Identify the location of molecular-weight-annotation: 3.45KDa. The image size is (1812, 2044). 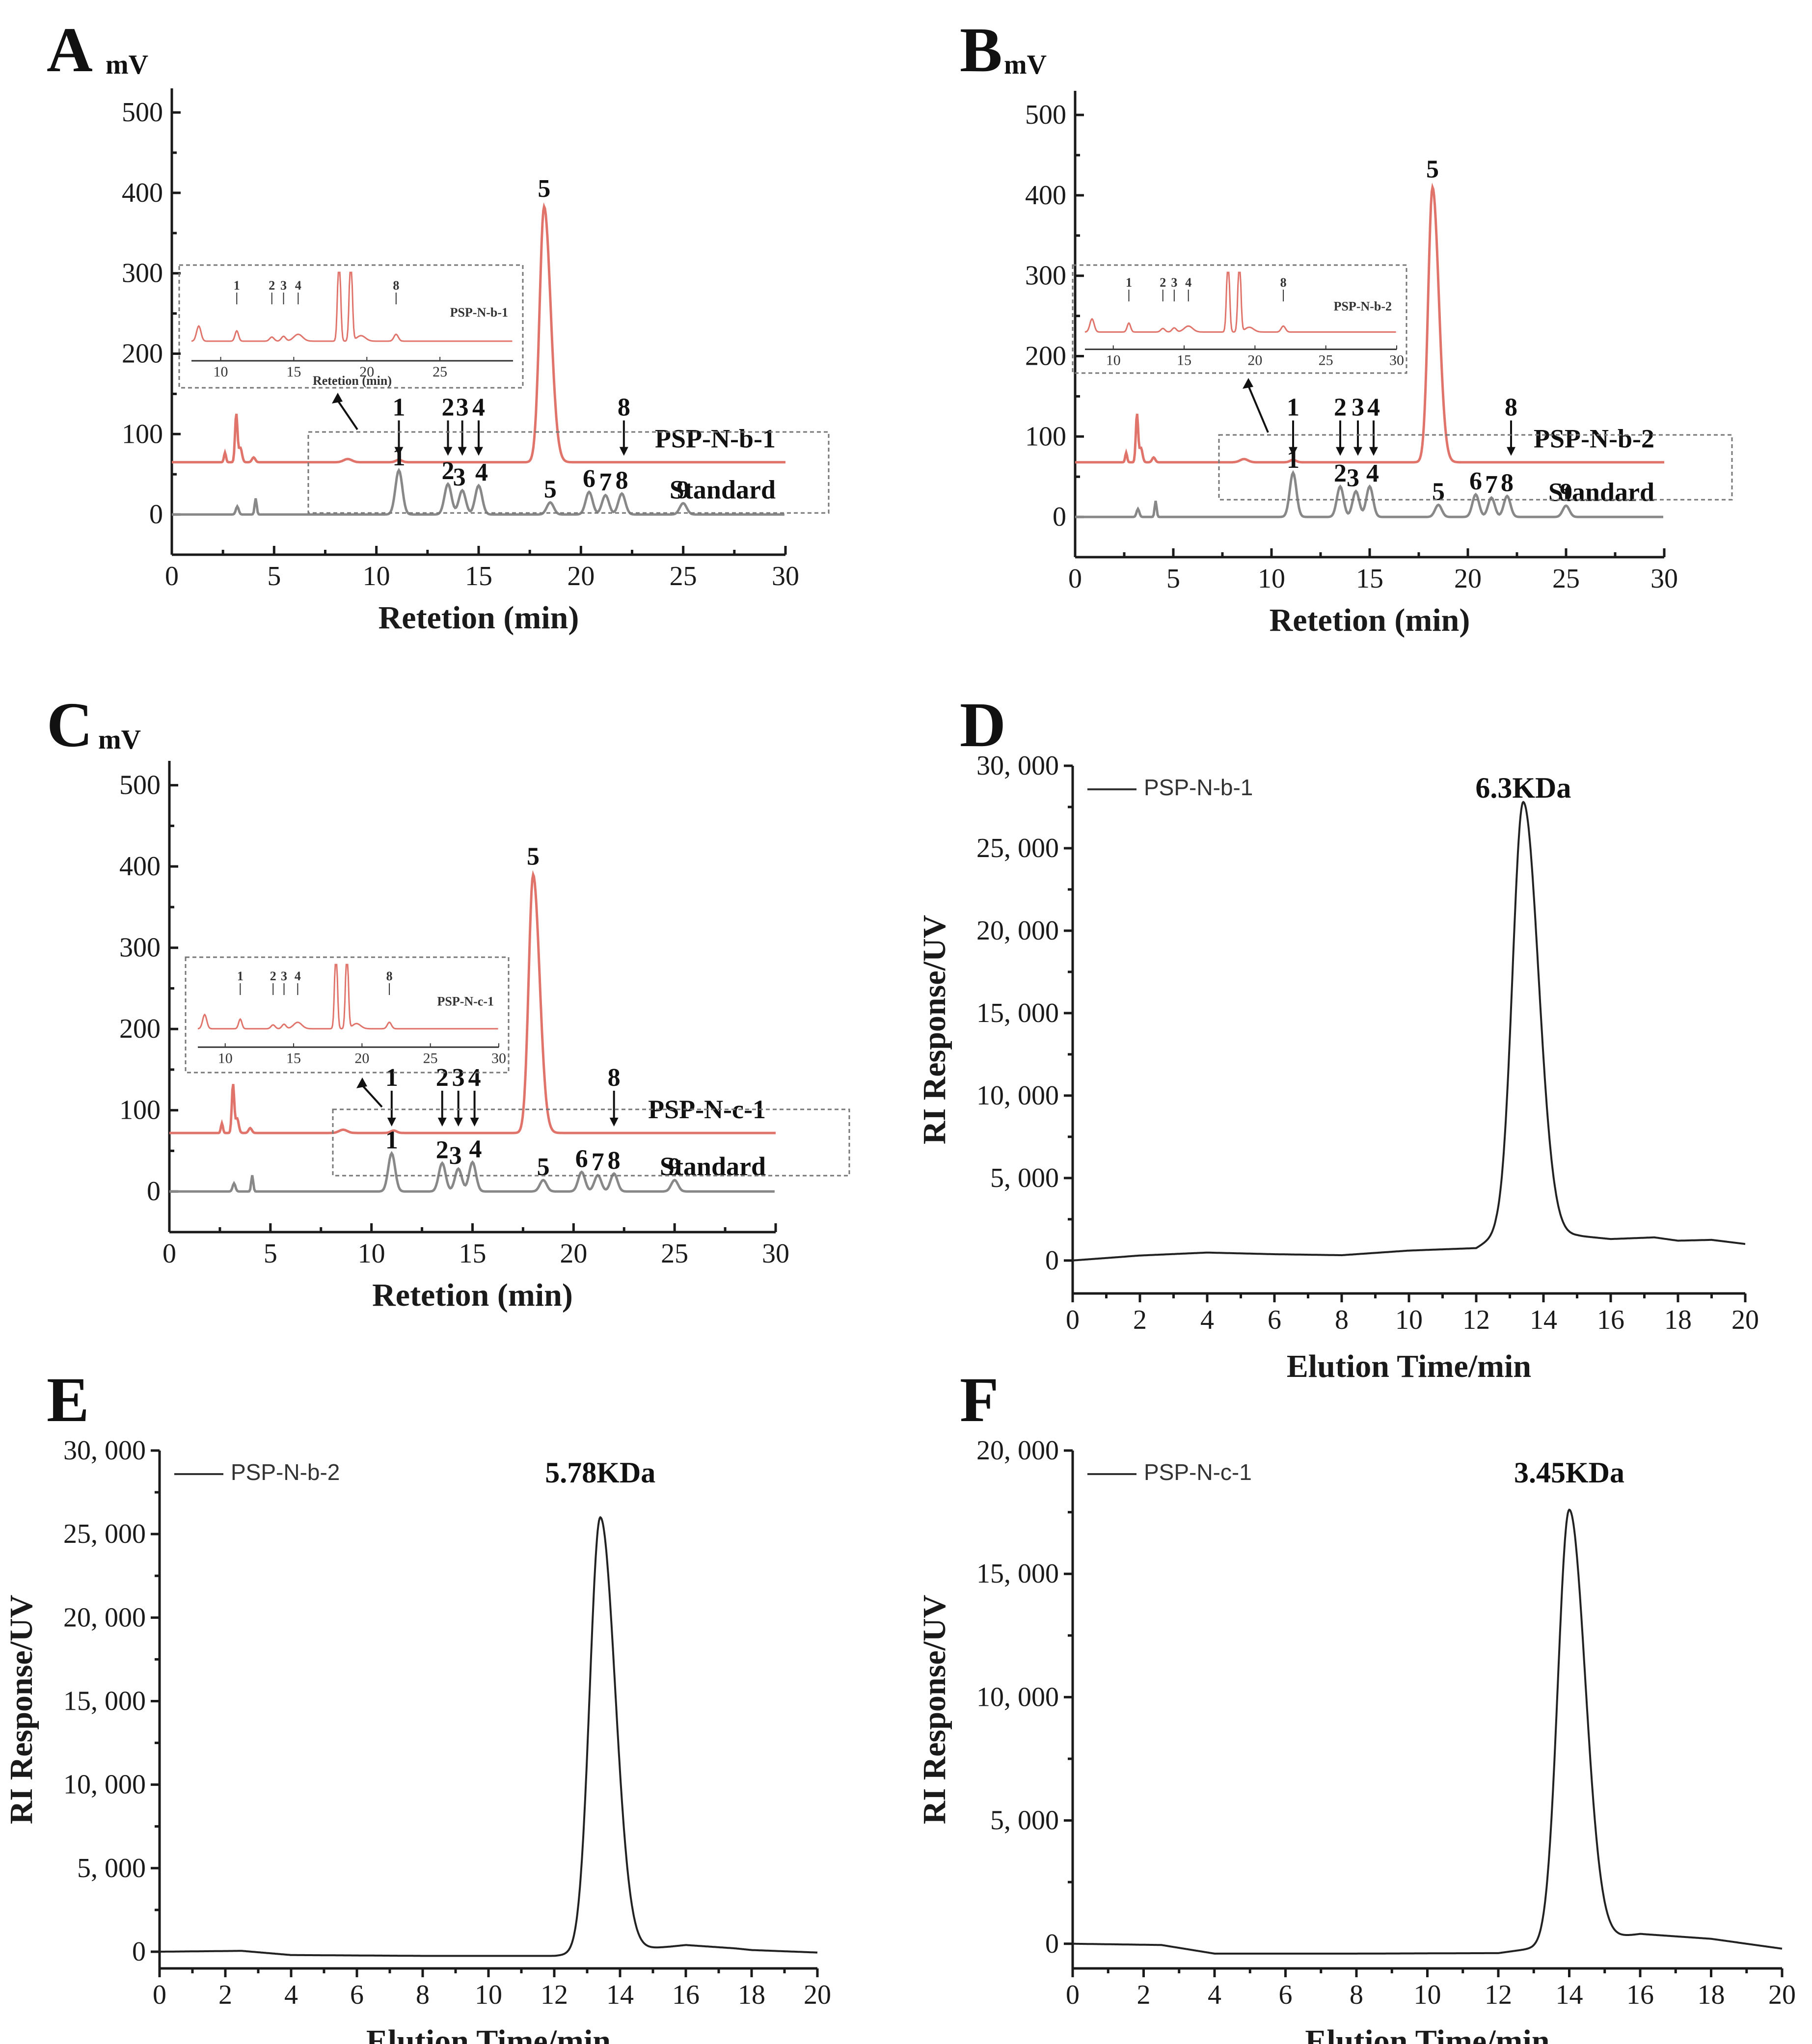
(1569, 1472).